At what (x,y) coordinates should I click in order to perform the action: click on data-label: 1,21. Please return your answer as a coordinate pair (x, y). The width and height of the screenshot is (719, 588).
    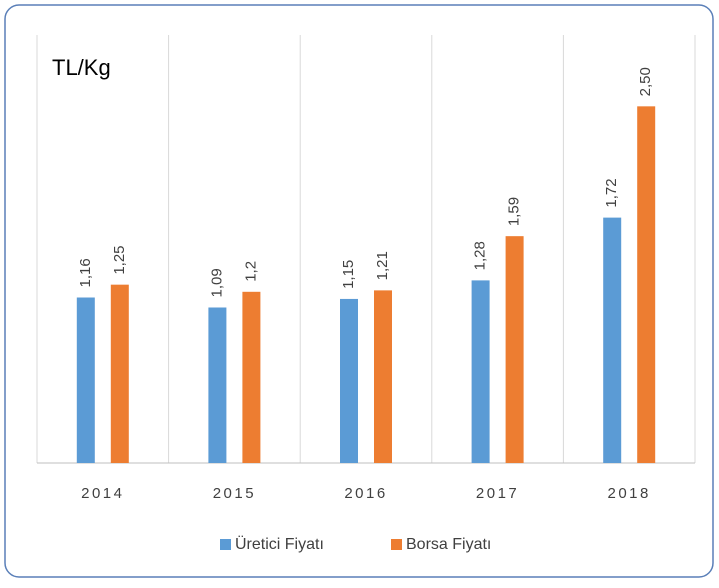
    Looking at the image, I should click on (382, 265).